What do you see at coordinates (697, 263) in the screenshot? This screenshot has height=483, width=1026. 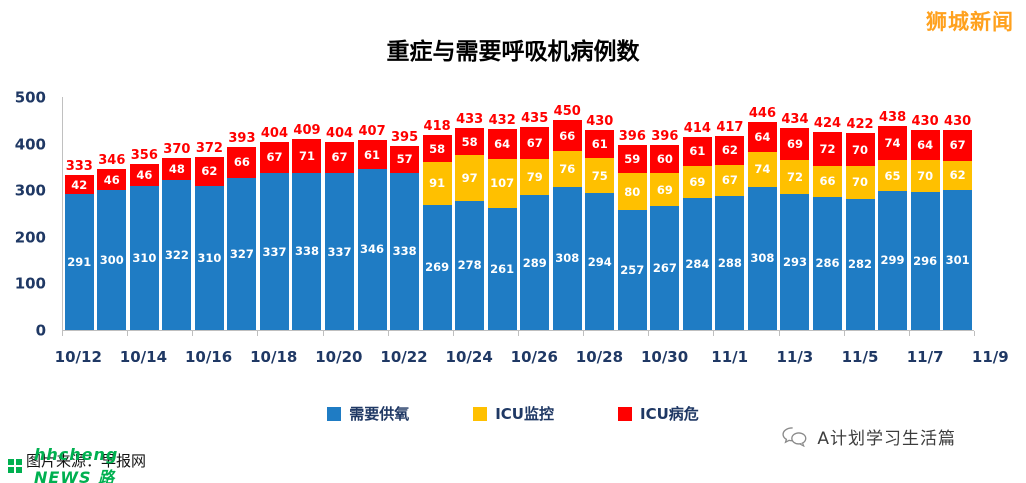 I see `bar-segment-value: 284` at bounding box center [697, 263].